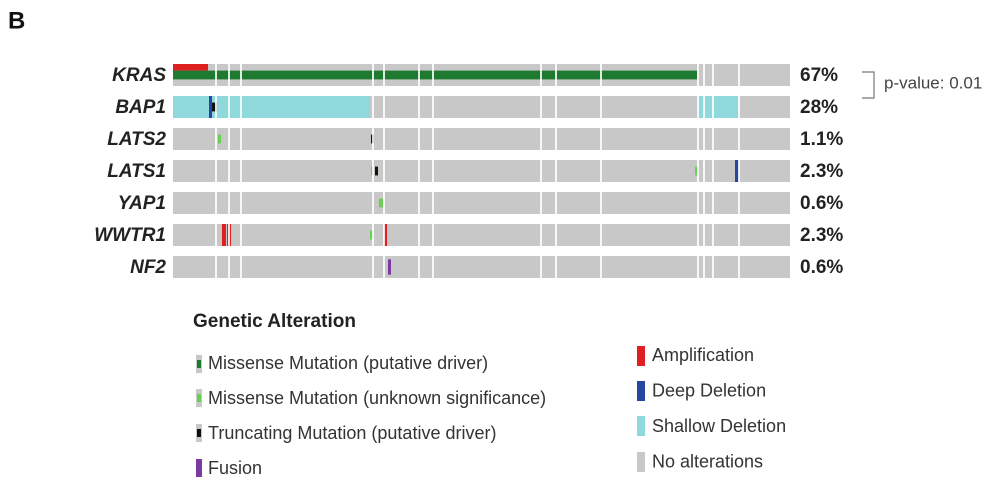 This screenshot has height=482, width=1008. Describe the element at coordinates (140, 107) in the screenshot. I see `gene-name: BAP1` at that location.